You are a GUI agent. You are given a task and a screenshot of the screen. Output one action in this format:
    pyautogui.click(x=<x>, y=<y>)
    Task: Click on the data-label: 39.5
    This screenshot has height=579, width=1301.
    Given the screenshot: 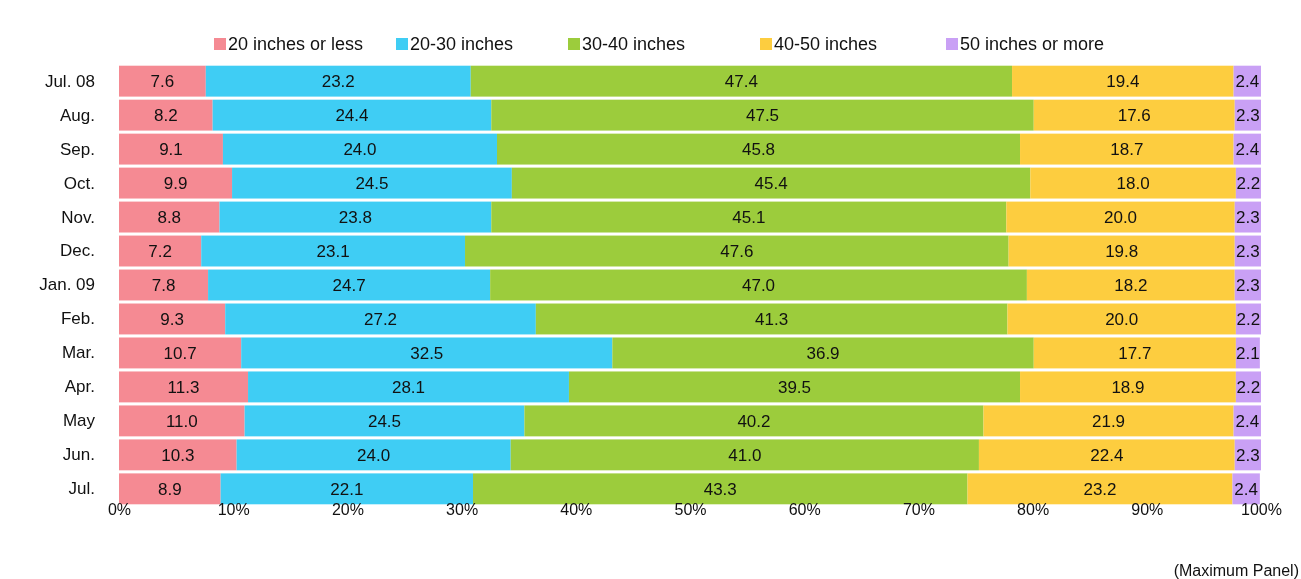 What is the action you would take?
    pyautogui.click(x=794, y=387)
    